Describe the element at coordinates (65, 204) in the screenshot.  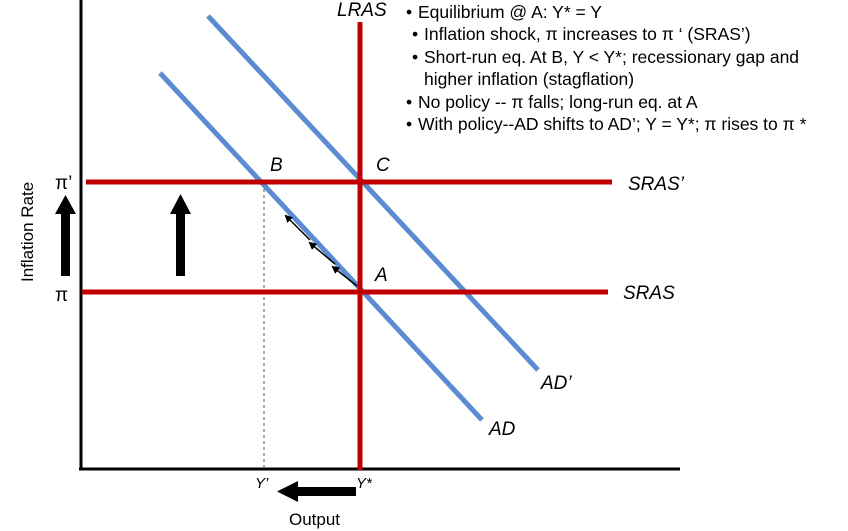
I see `inflation-rise-arrow-head` at that location.